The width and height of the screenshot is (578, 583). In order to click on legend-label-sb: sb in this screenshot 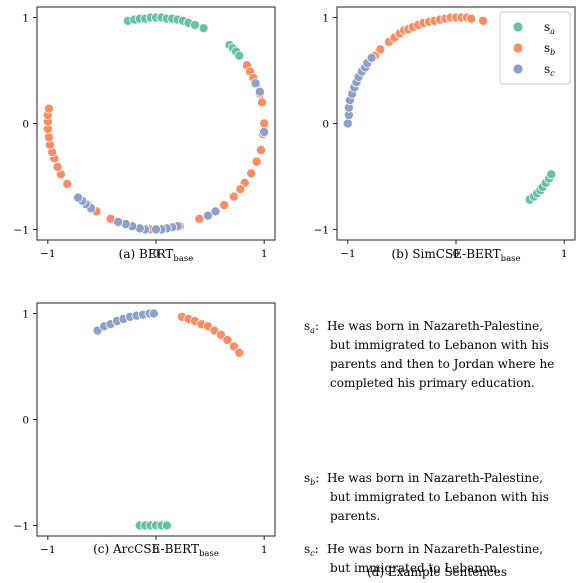, I will do `click(549, 49)`.